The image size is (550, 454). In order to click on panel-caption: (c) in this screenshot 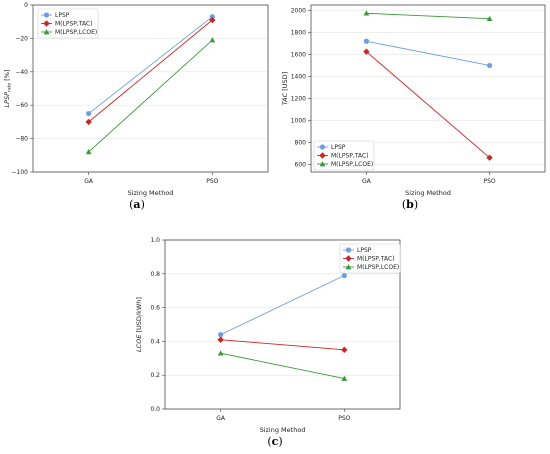, I will do `click(274, 441)`.